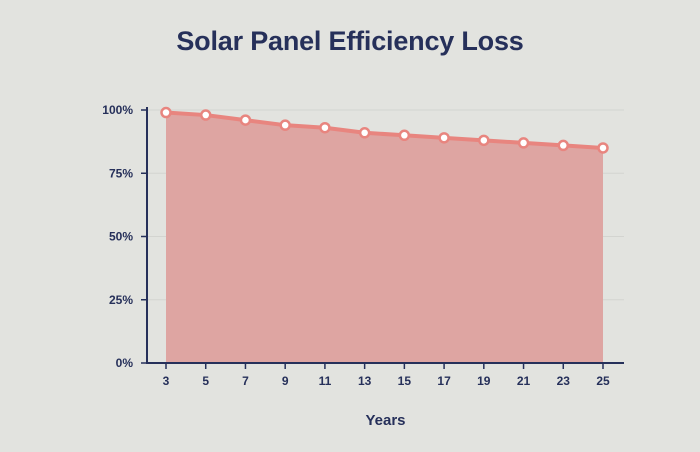  I want to click on x-tick-label-8: 19, so click(484, 381).